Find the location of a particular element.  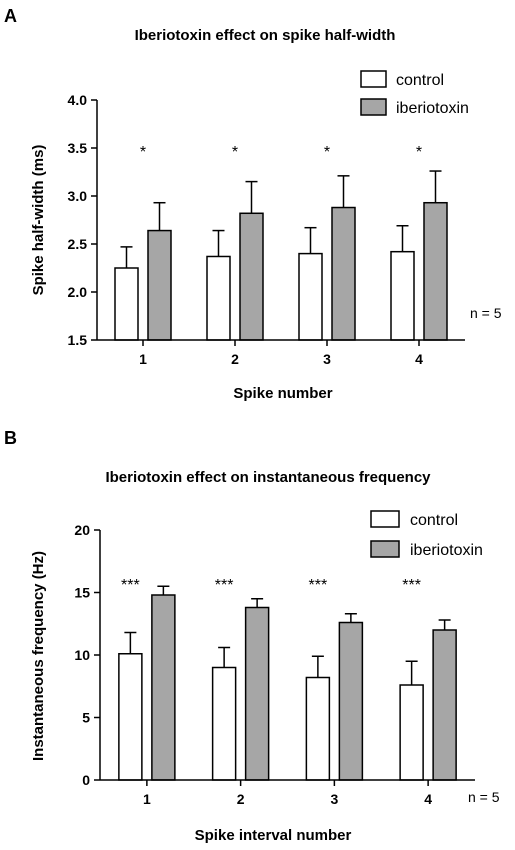

chart-b-significance-3: *** is located at coordinates (318, 585).